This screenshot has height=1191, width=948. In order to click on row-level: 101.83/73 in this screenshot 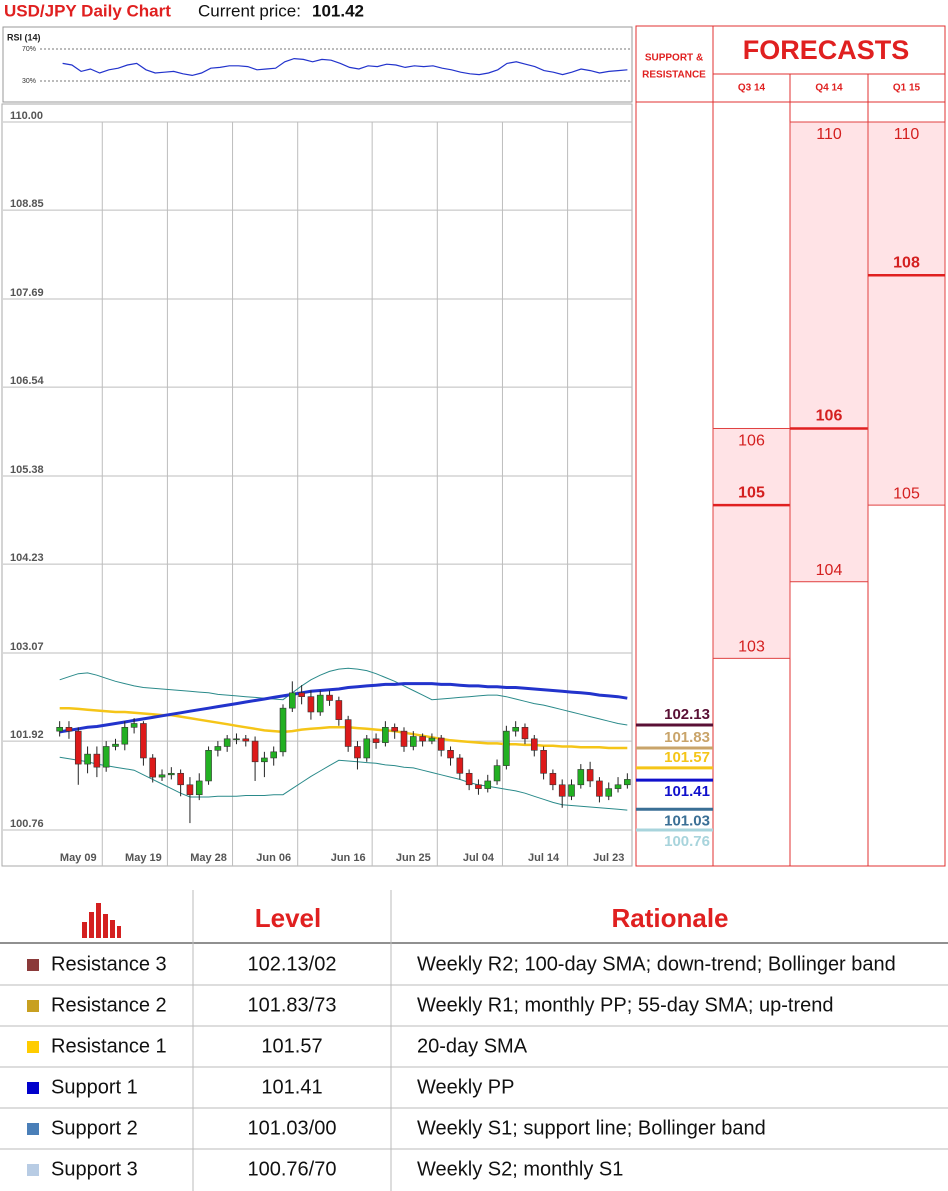, I will do `click(292, 1005)`.